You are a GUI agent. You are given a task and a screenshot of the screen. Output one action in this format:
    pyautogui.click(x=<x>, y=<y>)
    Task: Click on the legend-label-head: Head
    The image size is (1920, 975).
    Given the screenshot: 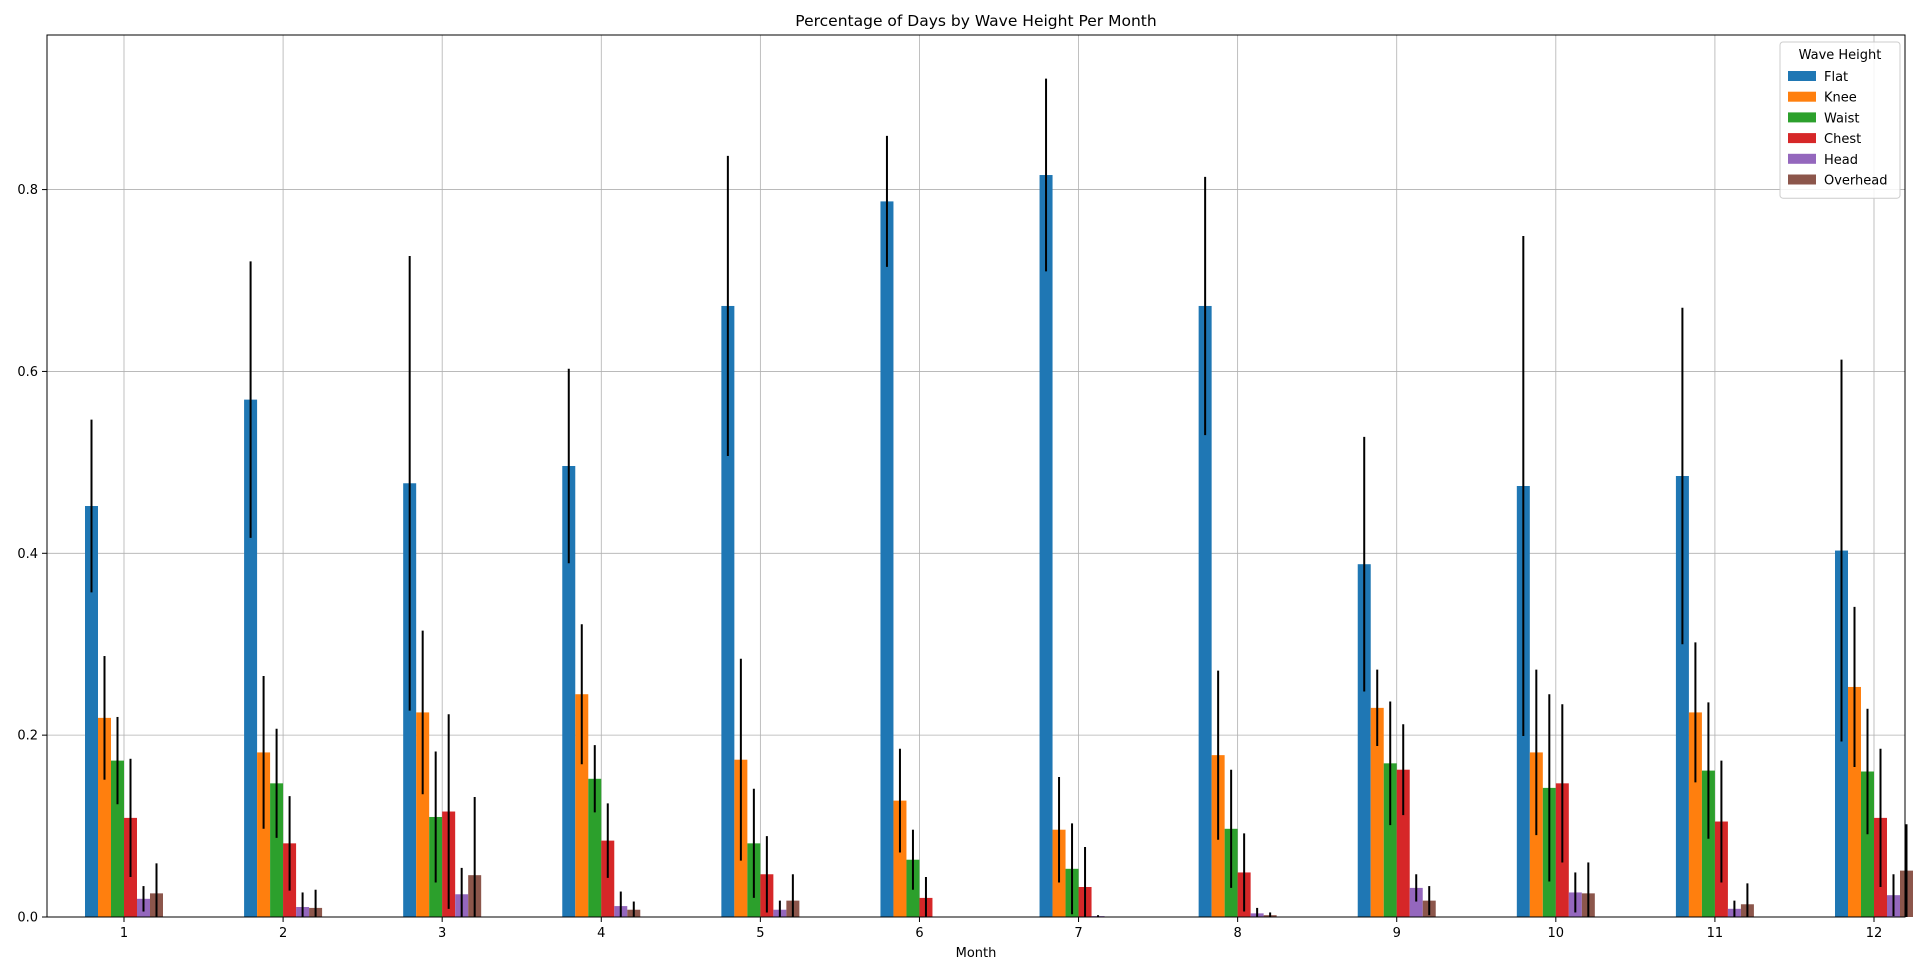 What is the action you would take?
    pyautogui.click(x=1841, y=160)
    